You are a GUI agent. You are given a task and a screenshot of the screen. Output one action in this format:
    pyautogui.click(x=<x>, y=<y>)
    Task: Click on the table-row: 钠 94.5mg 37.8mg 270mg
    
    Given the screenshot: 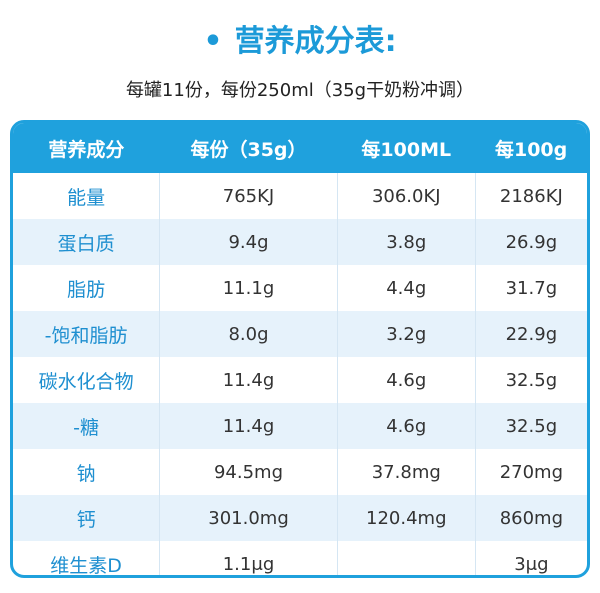 What is the action you would take?
    pyautogui.click(x=300, y=472)
    